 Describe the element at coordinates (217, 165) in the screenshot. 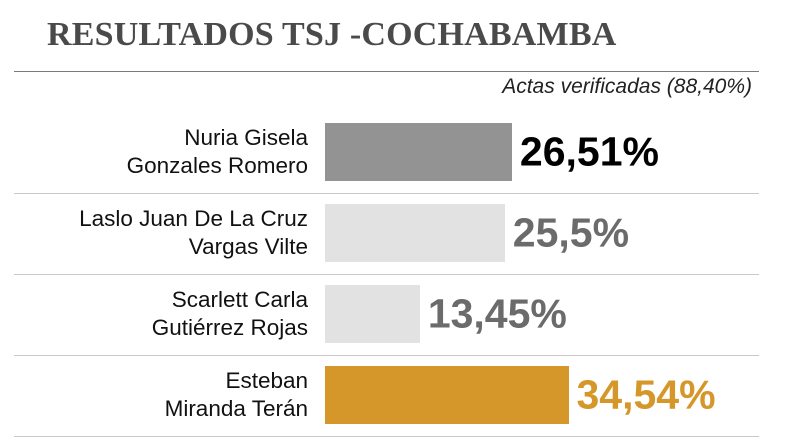

I see `category-label-line: Gonzales Romero` at that location.